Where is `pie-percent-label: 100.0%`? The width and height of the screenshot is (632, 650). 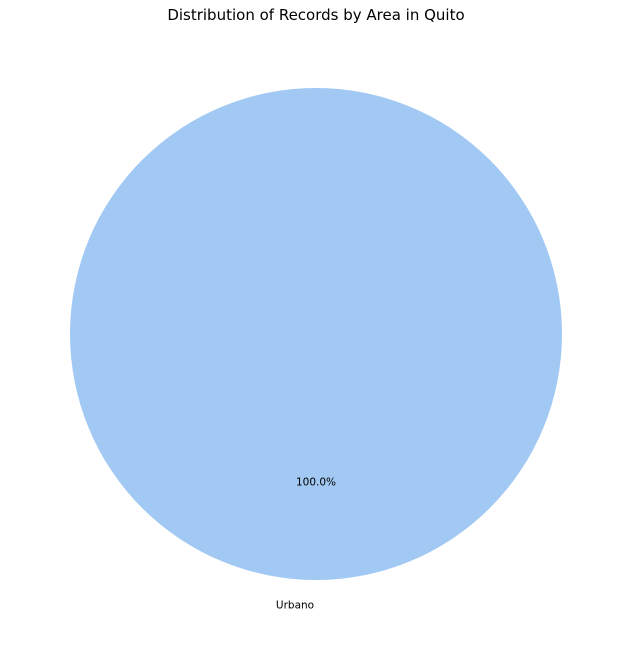 pie-percent-label: 100.0% is located at coordinates (316, 483).